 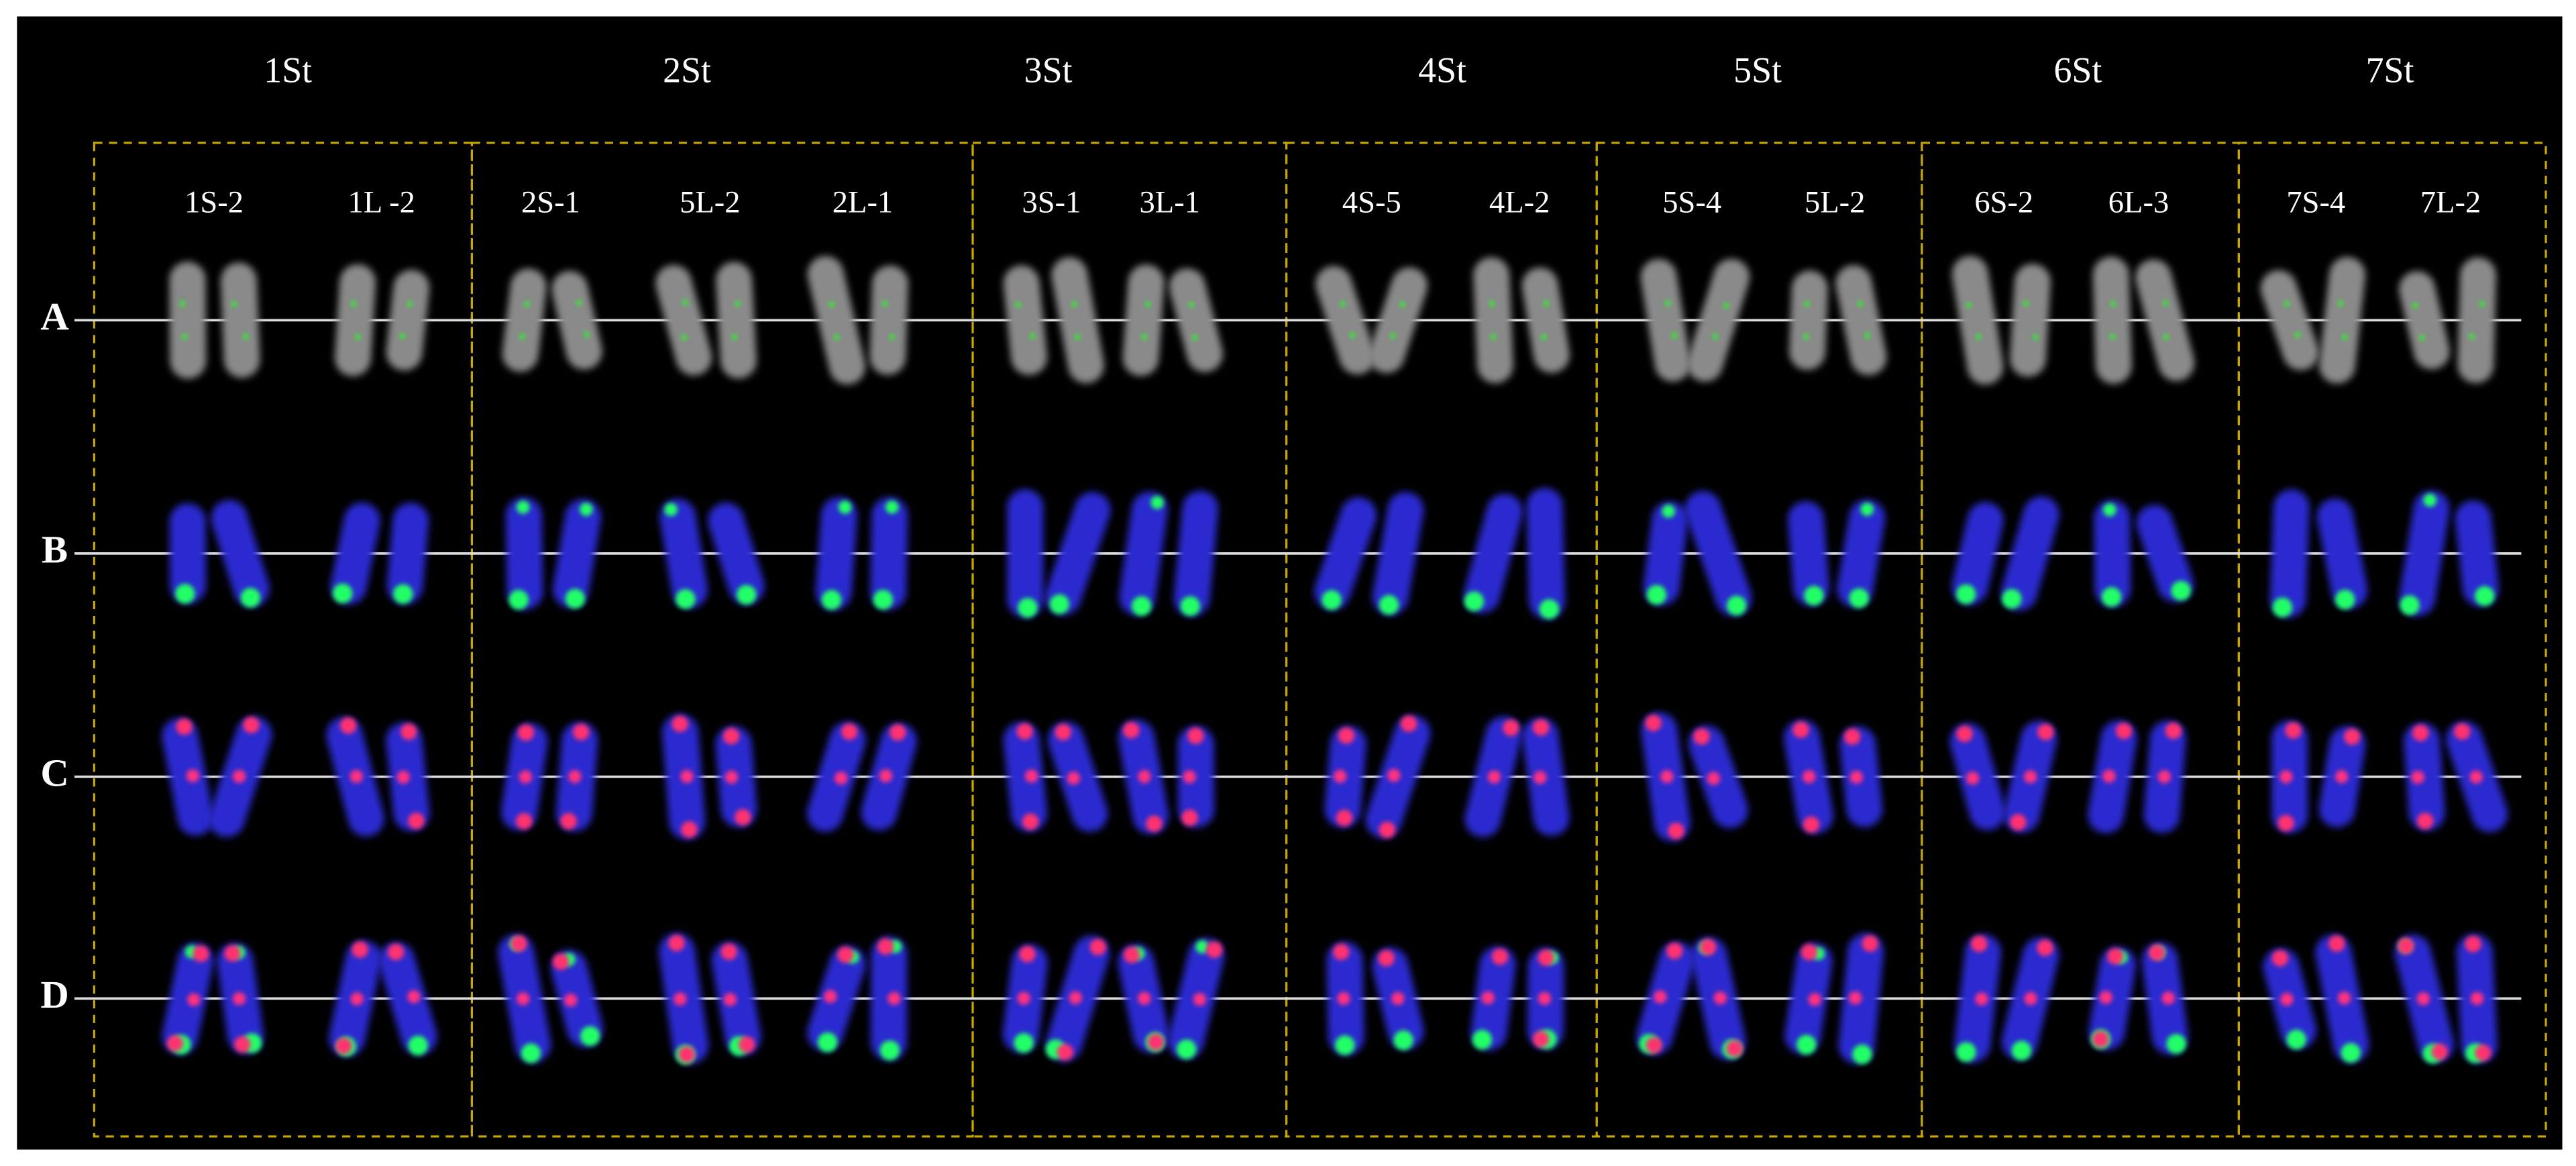 What do you see at coordinates (54, 316) in the screenshot?
I see `row-label: A` at bounding box center [54, 316].